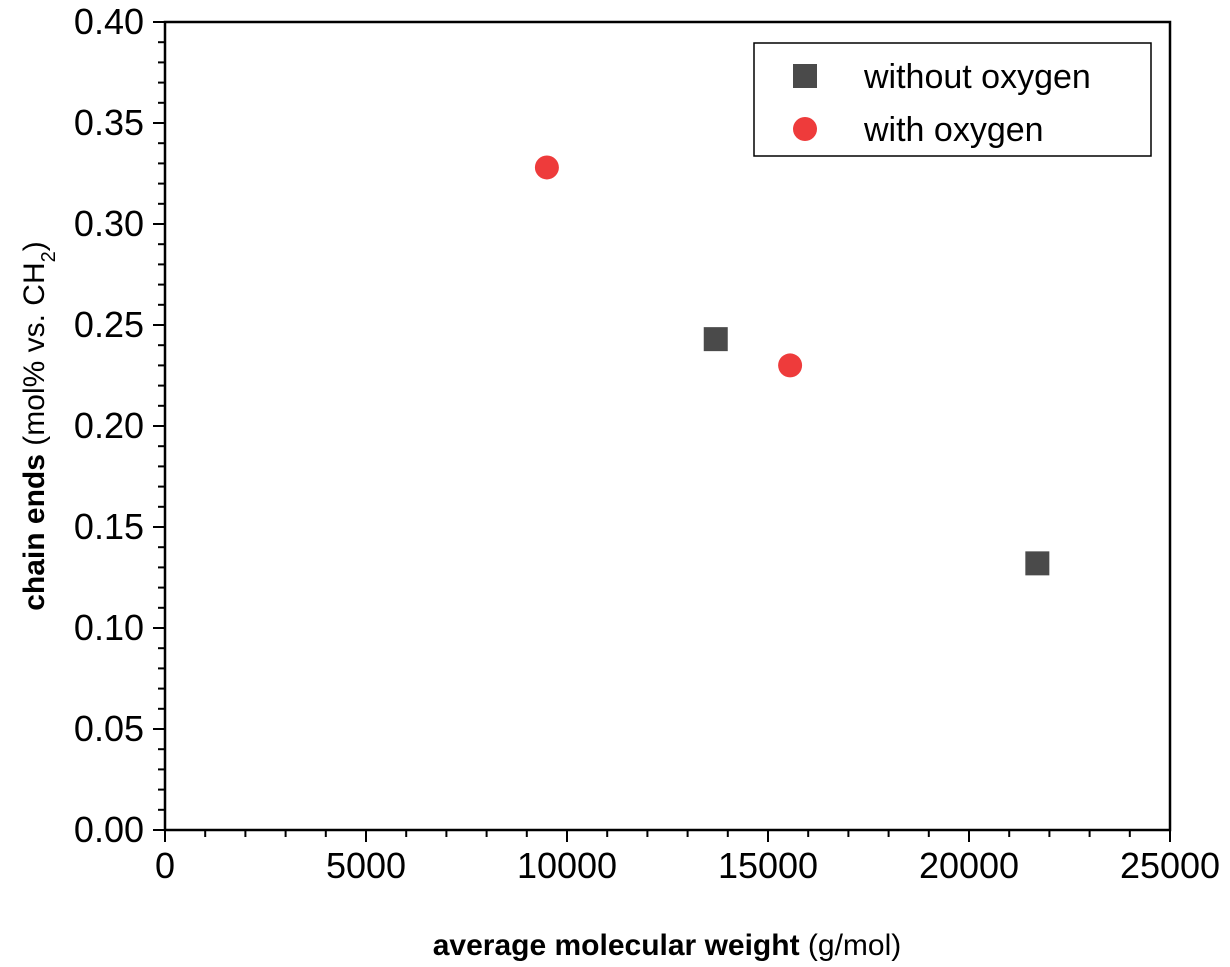 The width and height of the screenshot is (1230, 967). What do you see at coordinates (109, 425) in the screenshot?
I see `y-tick-label: 0.20` at bounding box center [109, 425].